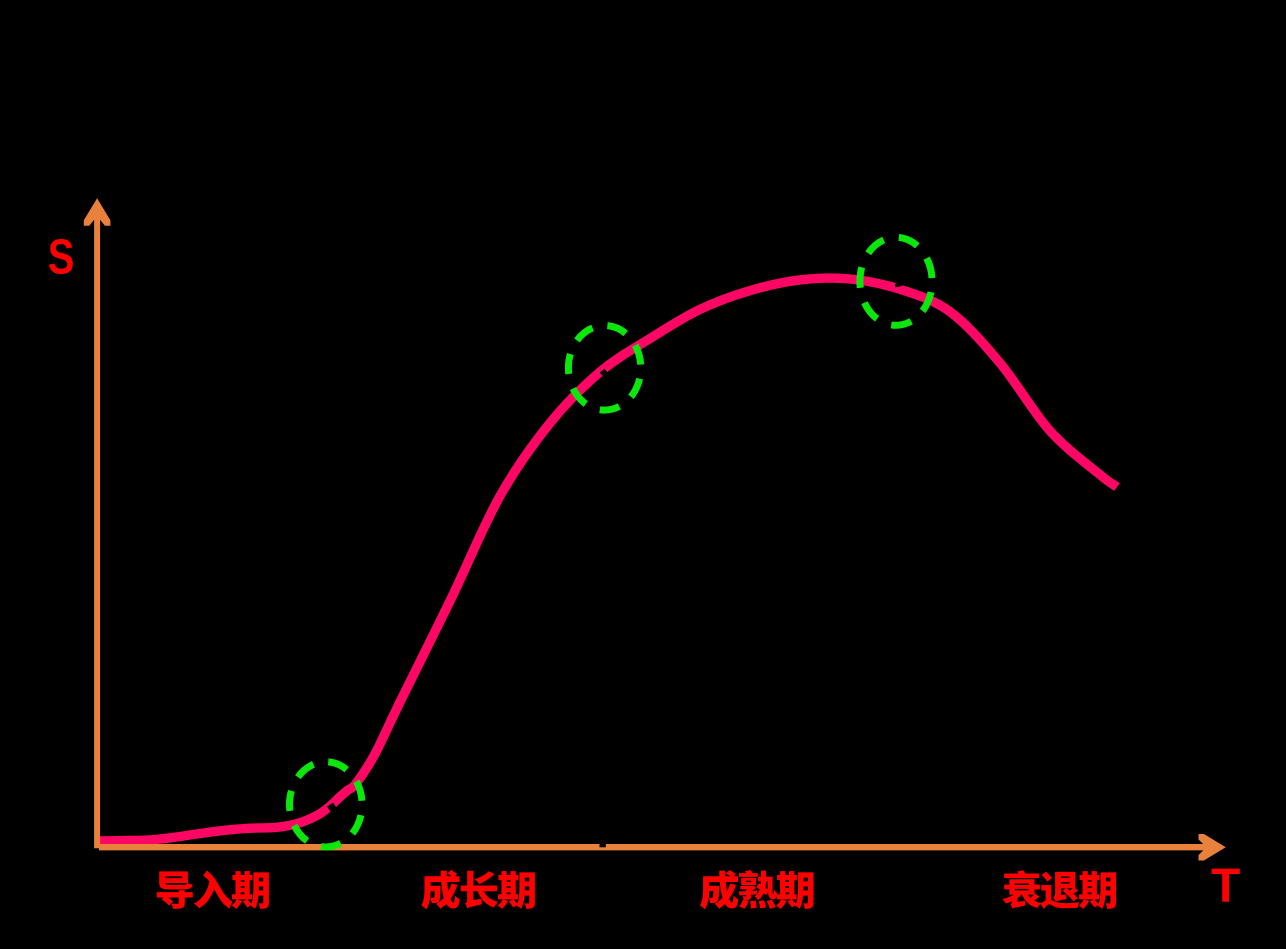 Image resolution: width=1286 pixels, height=949 pixels. Describe the element at coordinates (1225, 886) in the screenshot. I see `svg-text: T` at that location.